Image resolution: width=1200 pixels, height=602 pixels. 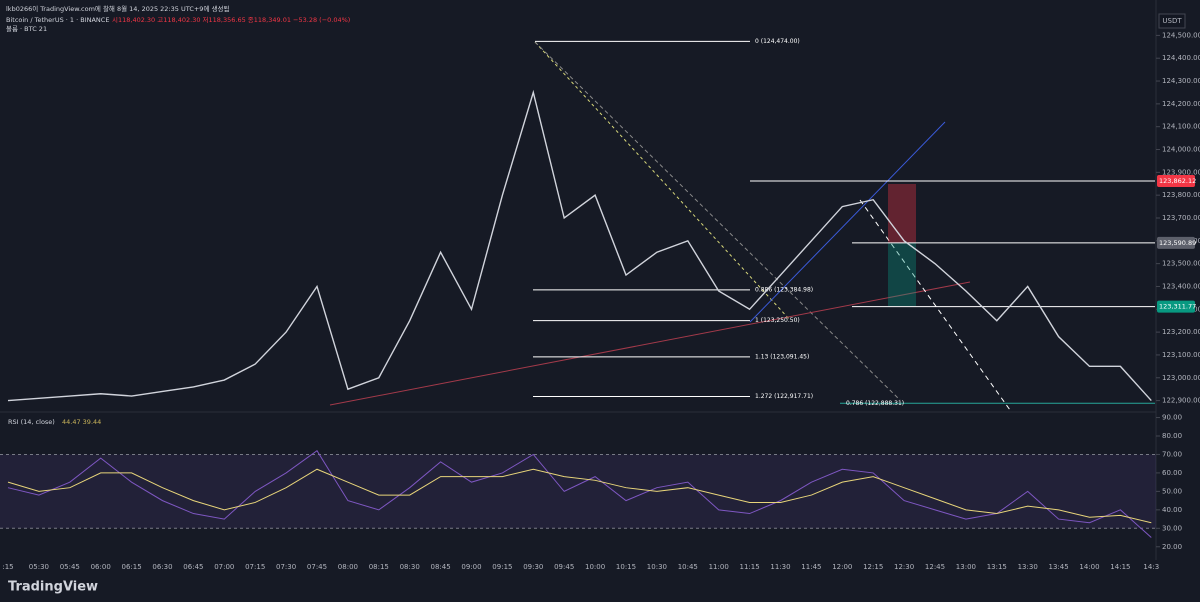 I want to click on x-tick-label: 07:15, so click(x=255, y=567).